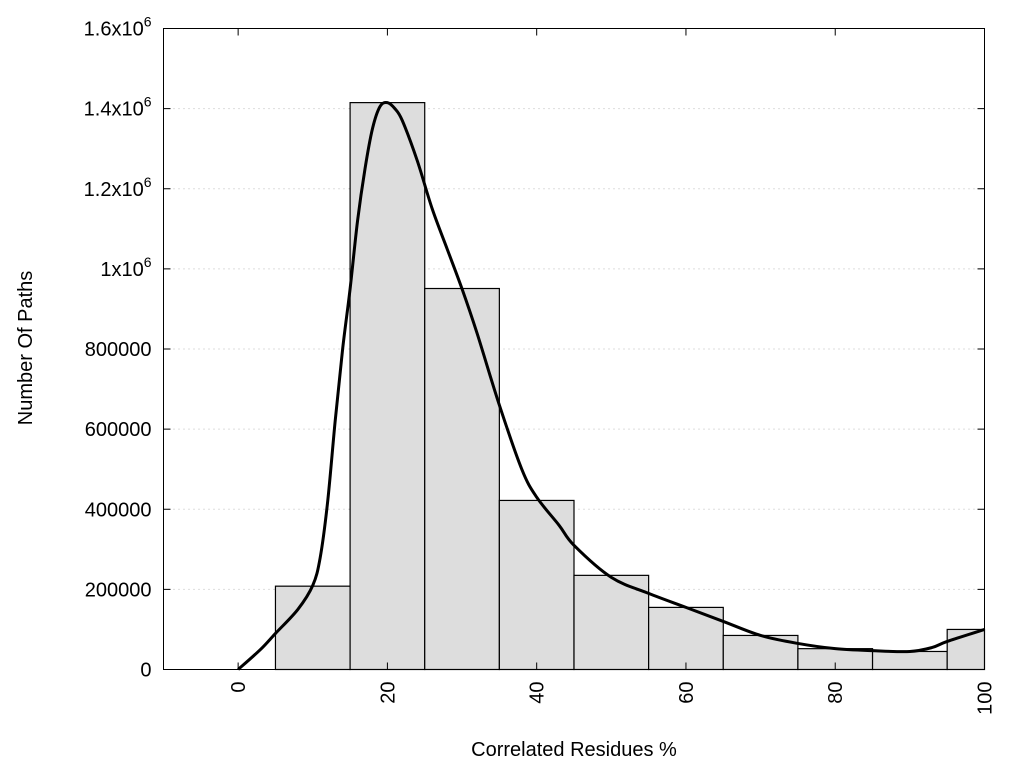 The image size is (1024, 773). Describe the element at coordinates (118, 430) in the screenshot. I see `y-tick-label: 600000` at that location.